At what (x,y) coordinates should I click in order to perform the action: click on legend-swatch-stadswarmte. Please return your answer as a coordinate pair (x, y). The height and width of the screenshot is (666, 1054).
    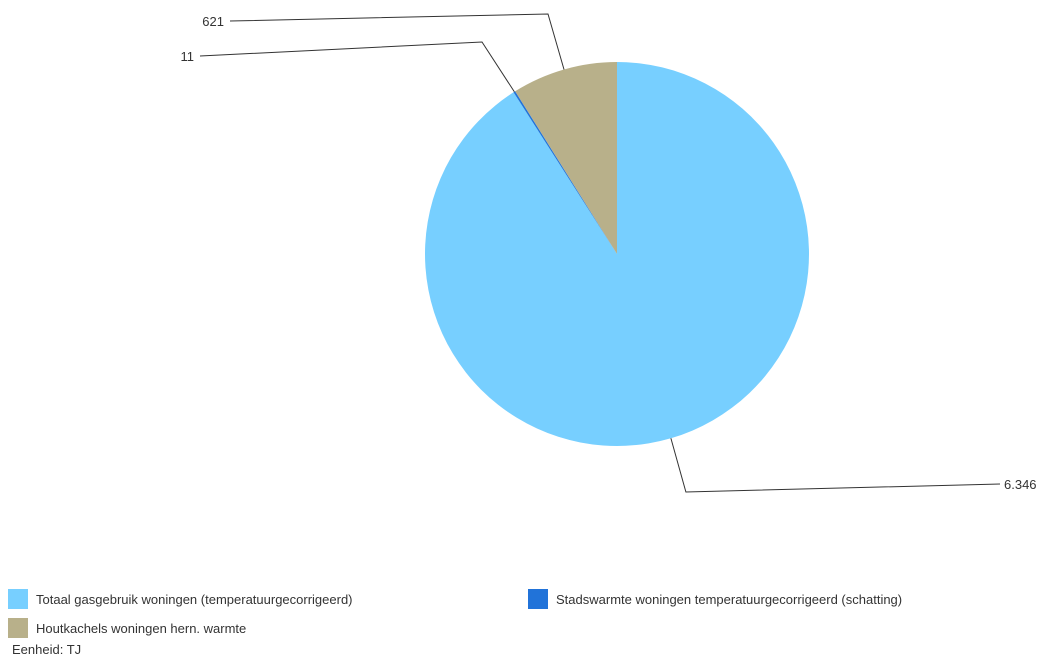
    Looking at the image, I should click on (538, 599).